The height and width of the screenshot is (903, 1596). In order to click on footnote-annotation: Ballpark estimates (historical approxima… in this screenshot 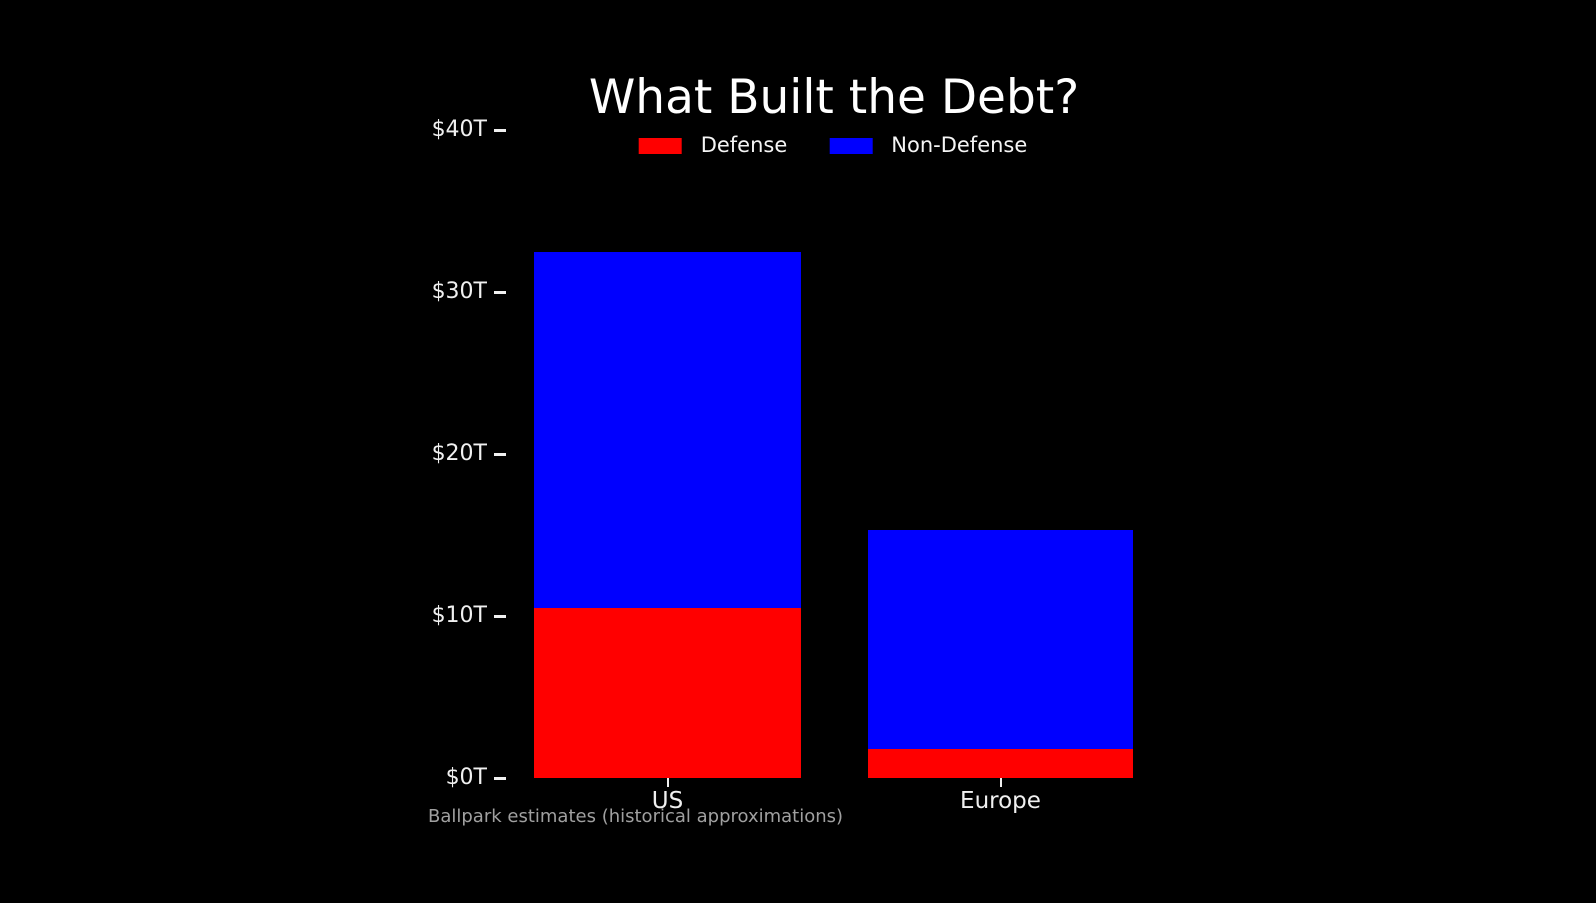, I will do `click(636, 816)`.